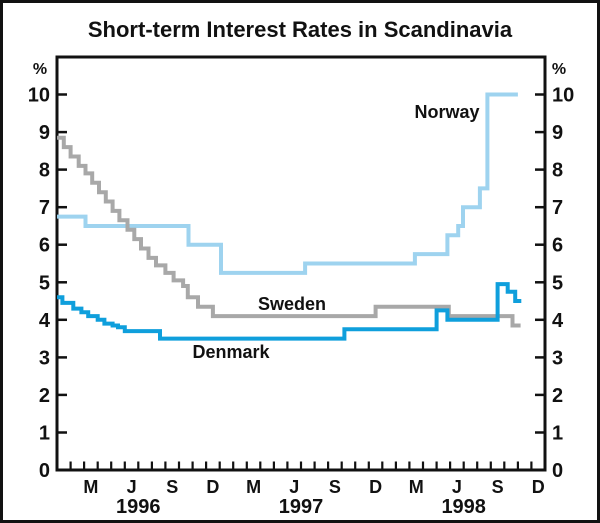  What do you see at coordinates (292, 304) in the screenshot?
I see `series-label-sweden: Sweden` at bounding box center [292, 304].